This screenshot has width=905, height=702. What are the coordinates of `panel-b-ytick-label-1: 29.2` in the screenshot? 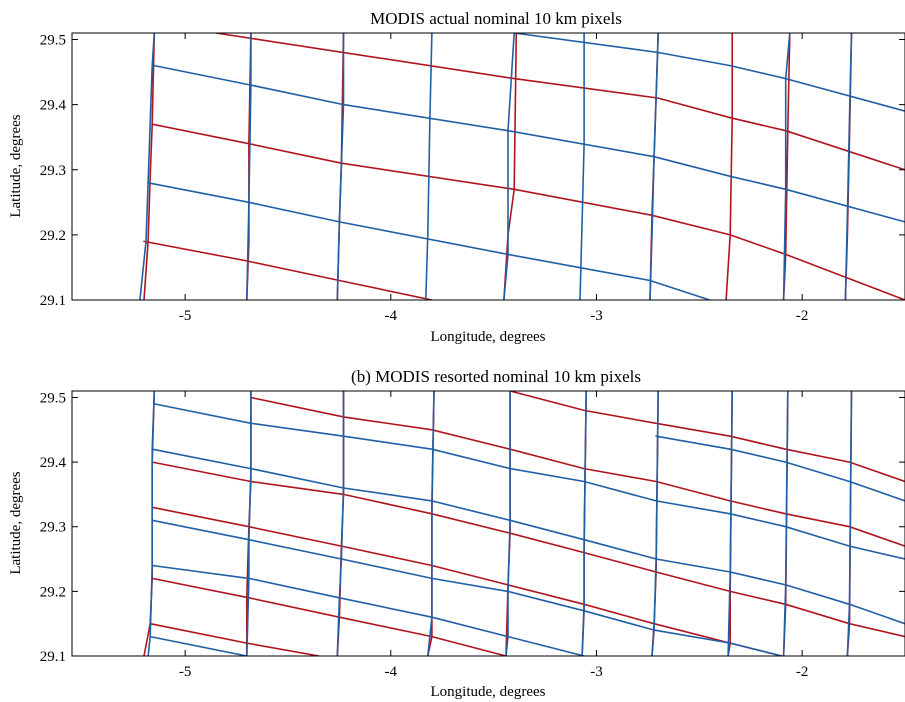 It's located at (53, 592).